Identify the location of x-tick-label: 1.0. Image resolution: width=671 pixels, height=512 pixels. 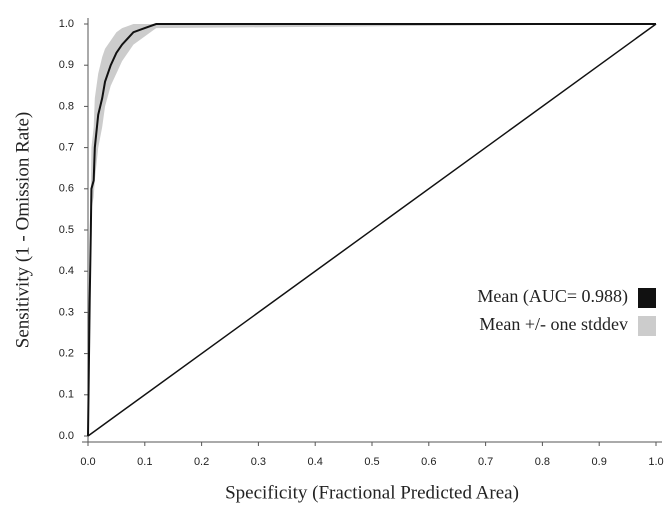
(655, 462).